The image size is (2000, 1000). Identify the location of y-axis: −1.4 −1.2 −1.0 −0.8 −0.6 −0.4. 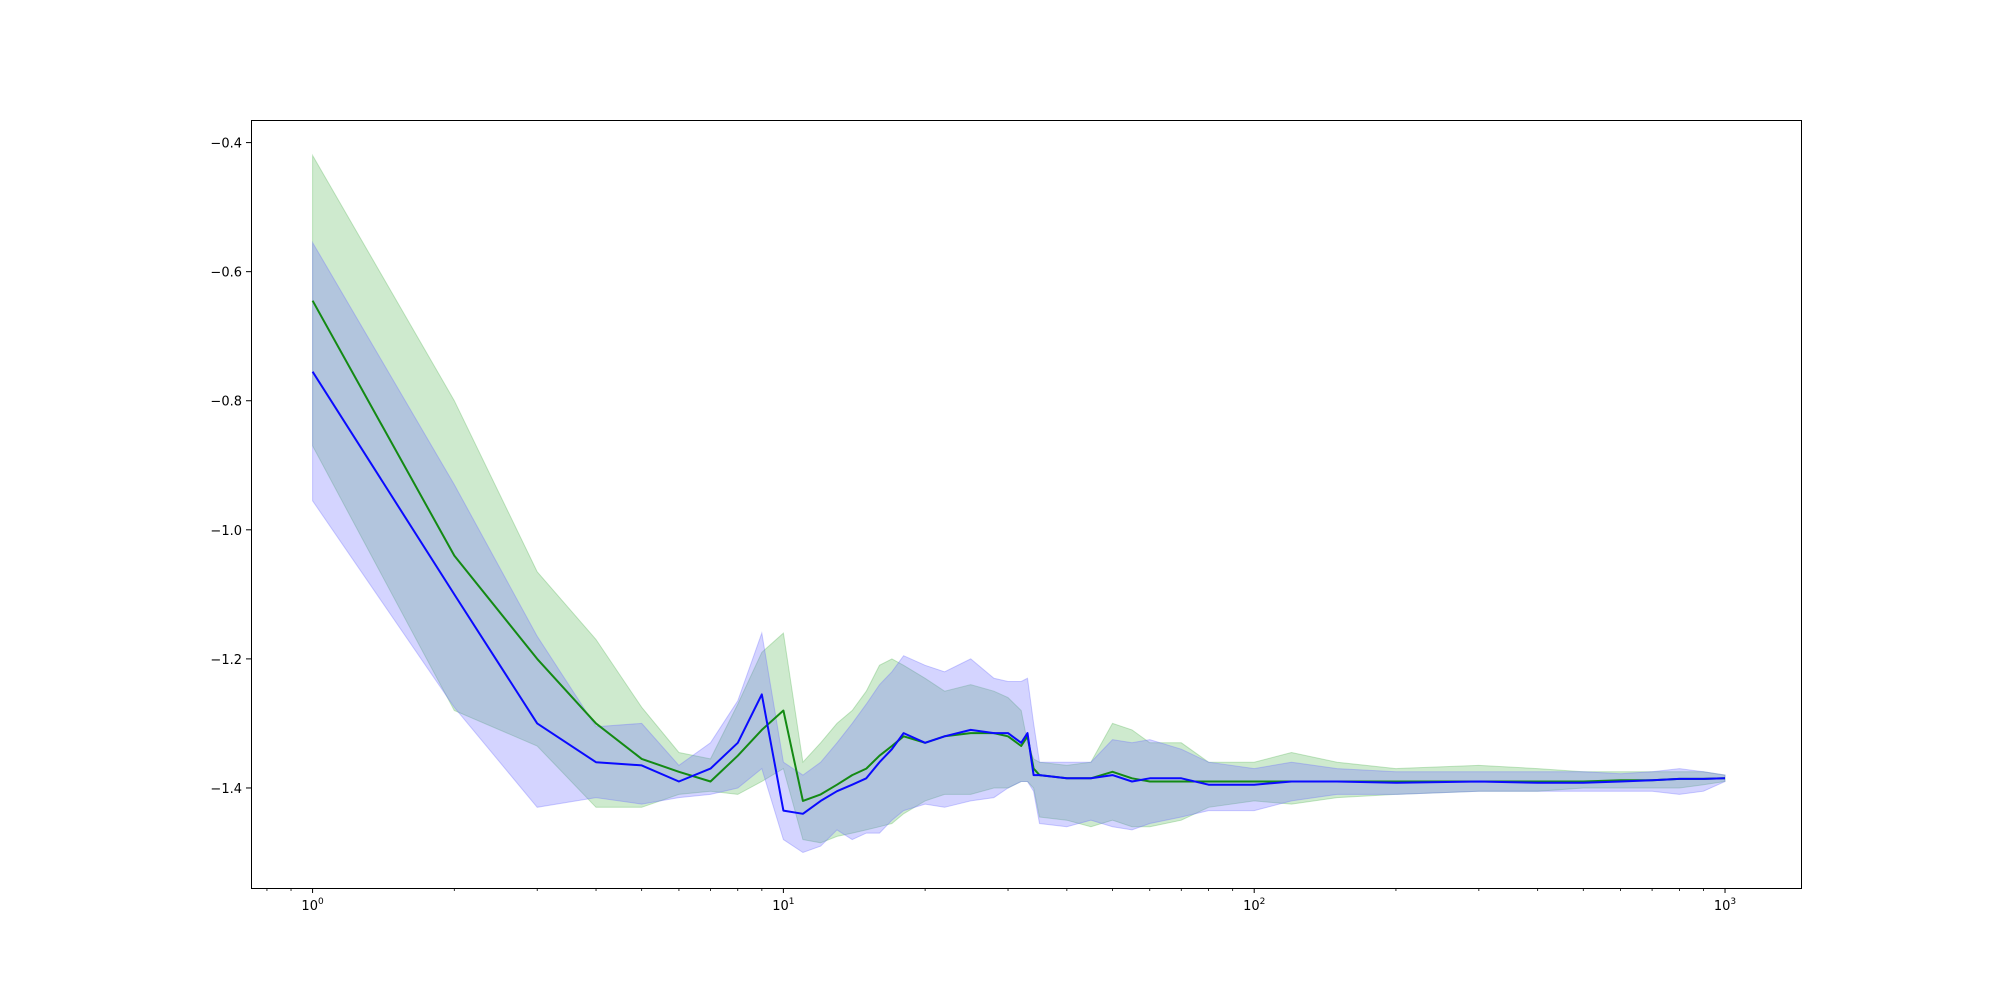
(230, 467).